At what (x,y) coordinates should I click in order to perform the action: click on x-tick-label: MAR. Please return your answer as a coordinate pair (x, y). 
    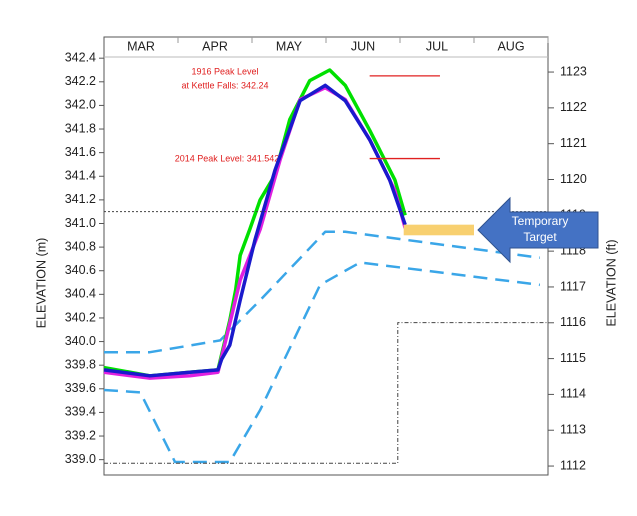
    Looking at the image, I should click on (141, 46).